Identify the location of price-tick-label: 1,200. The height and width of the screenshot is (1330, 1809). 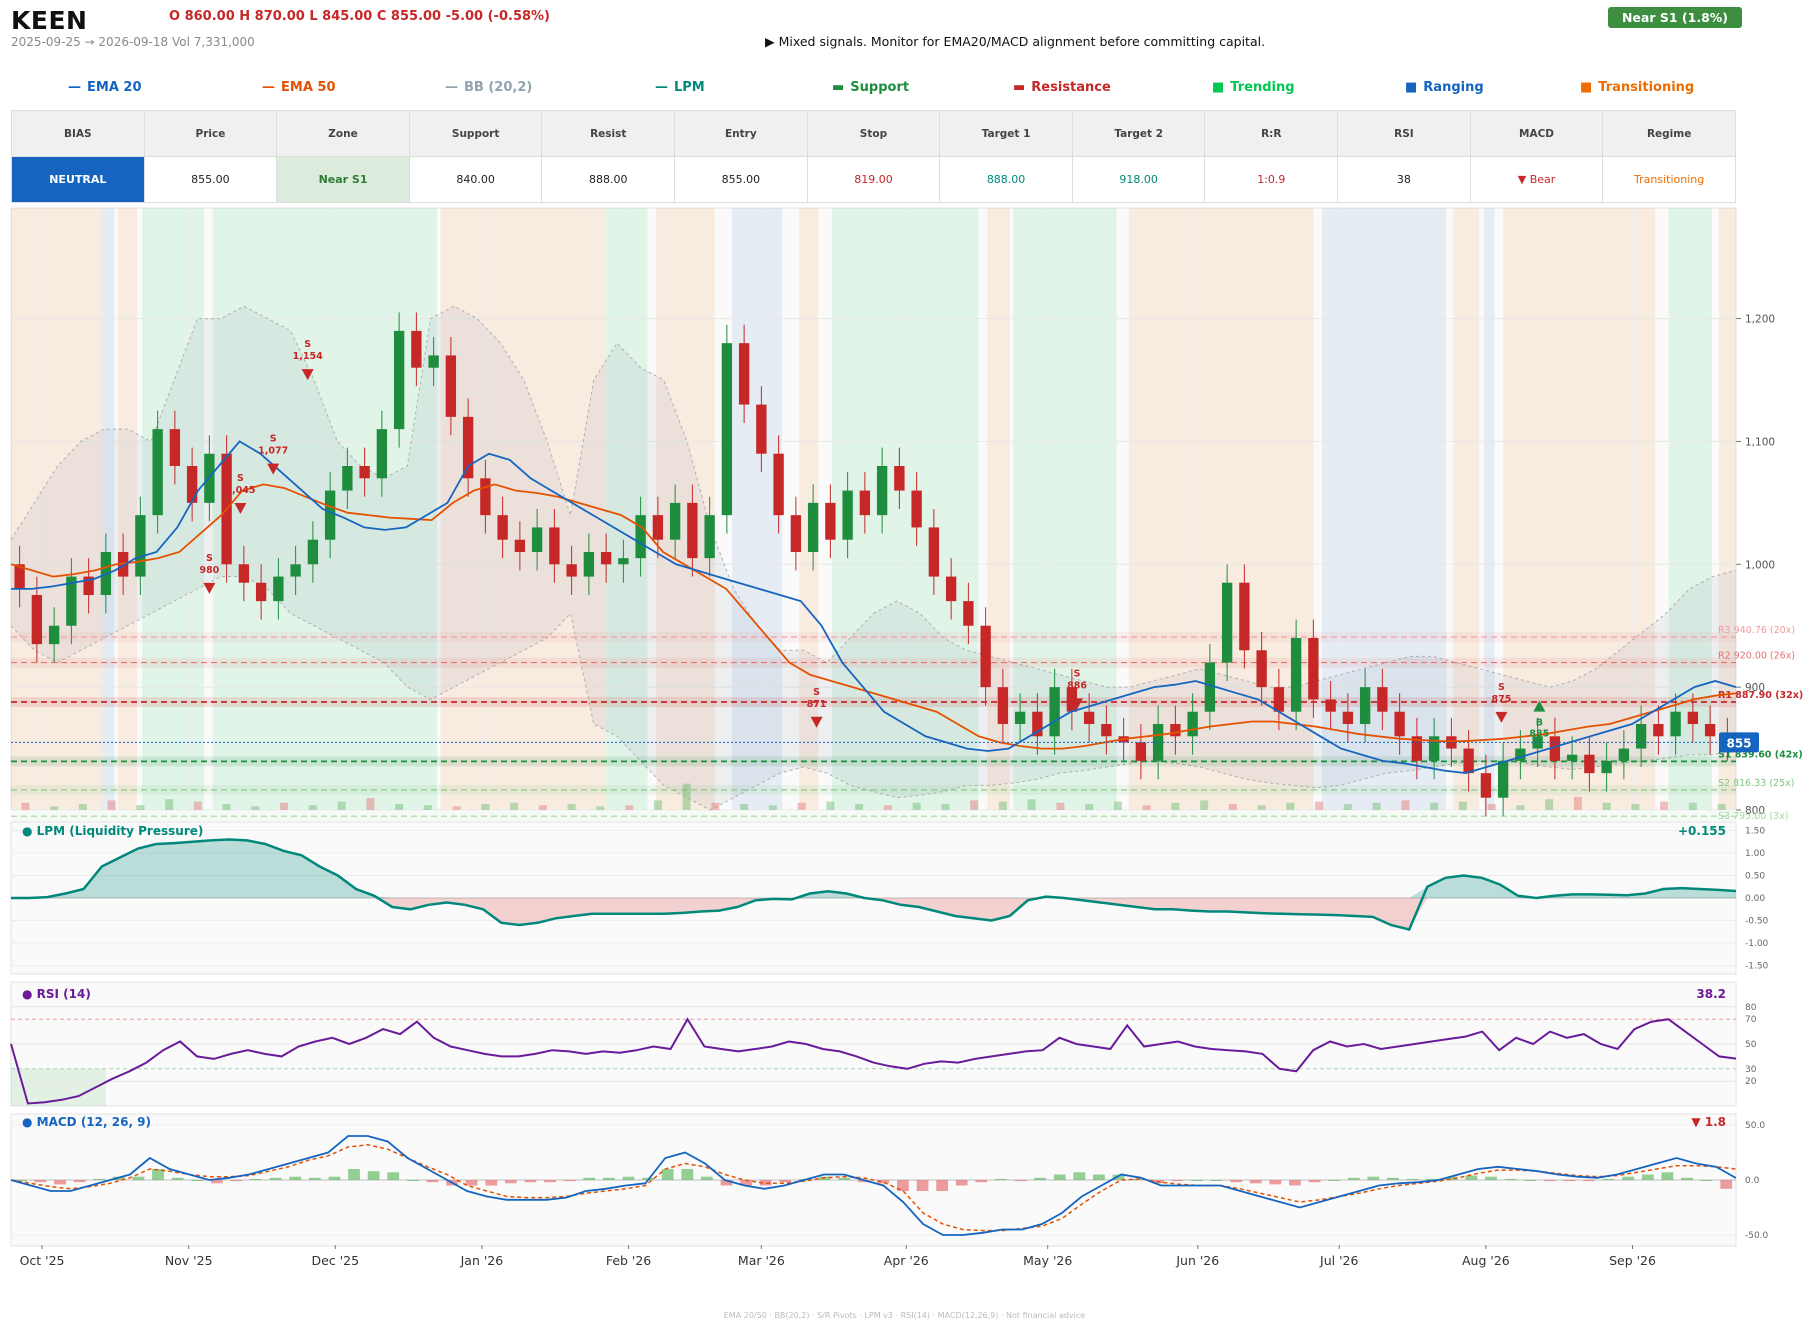
(1760, 320).